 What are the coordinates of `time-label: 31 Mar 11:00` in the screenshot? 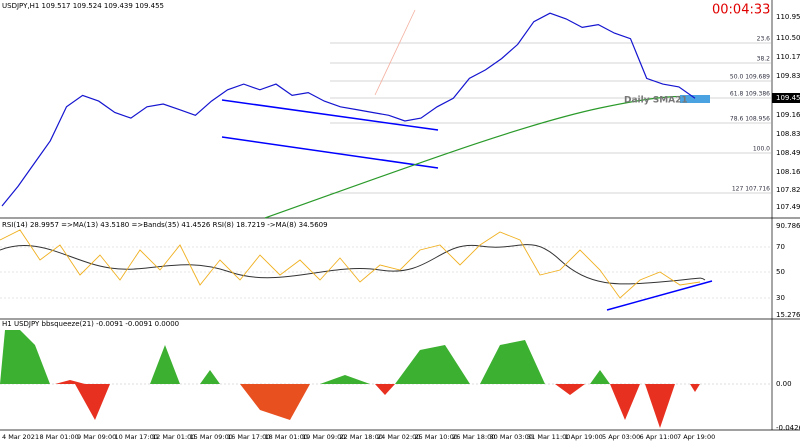 It's located at (548, 437).